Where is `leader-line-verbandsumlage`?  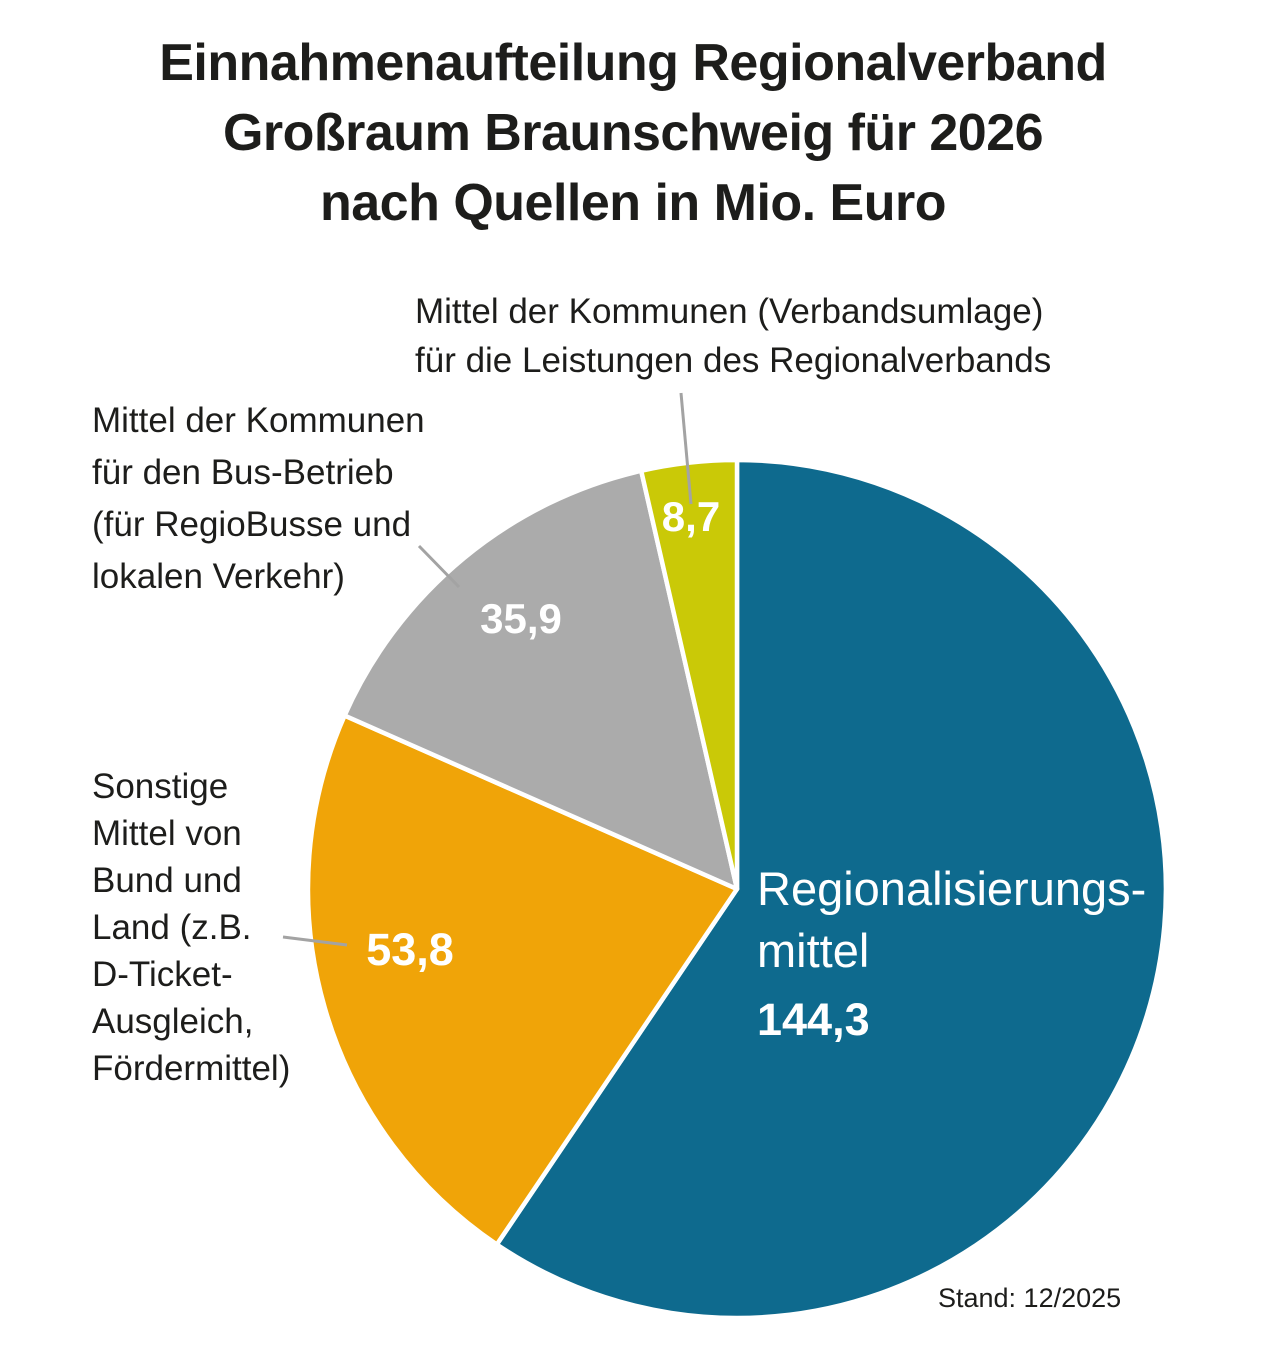 leader-line-verbandsumlage is located at coordinates (686, 448).